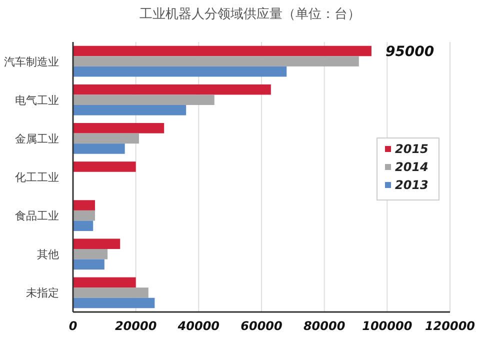 The image size is (500, 362). I want to click on y-tick-label: 其他, so click(48, 255).